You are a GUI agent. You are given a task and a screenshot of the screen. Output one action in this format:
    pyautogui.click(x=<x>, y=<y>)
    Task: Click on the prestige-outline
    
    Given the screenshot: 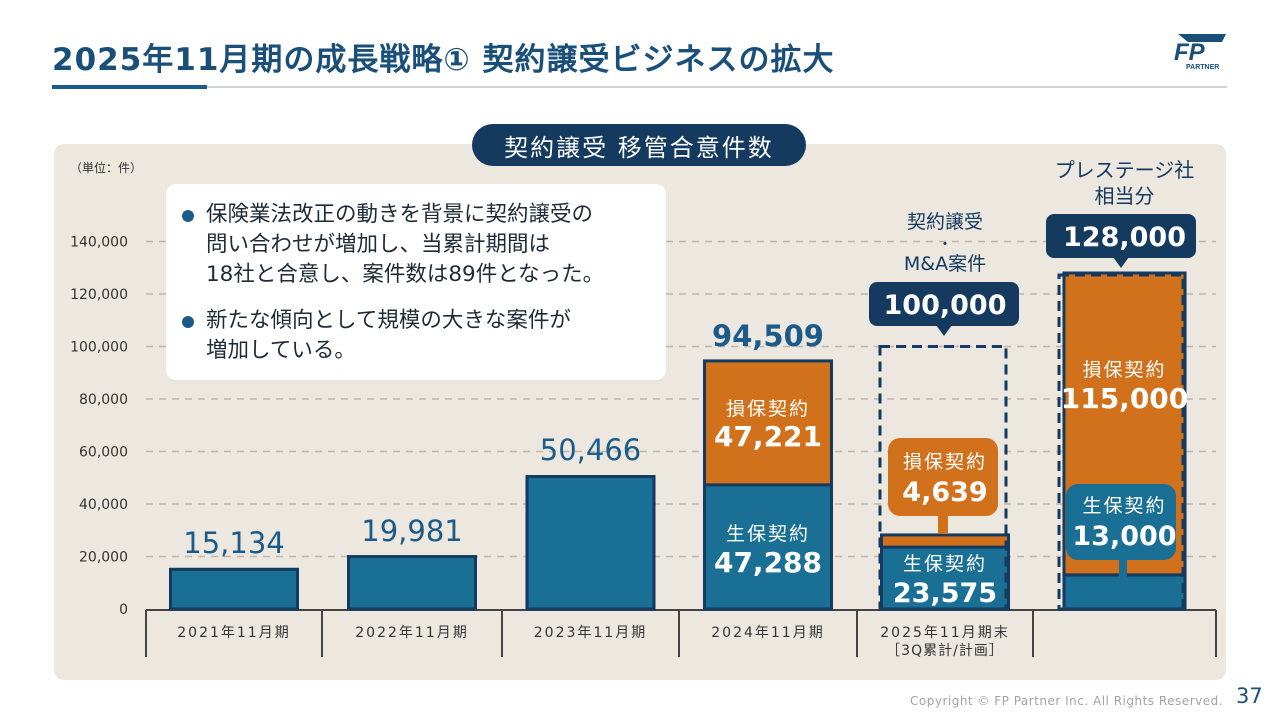 What is the action you would take?
    pyautogui.click(x=1121, y=442)
    